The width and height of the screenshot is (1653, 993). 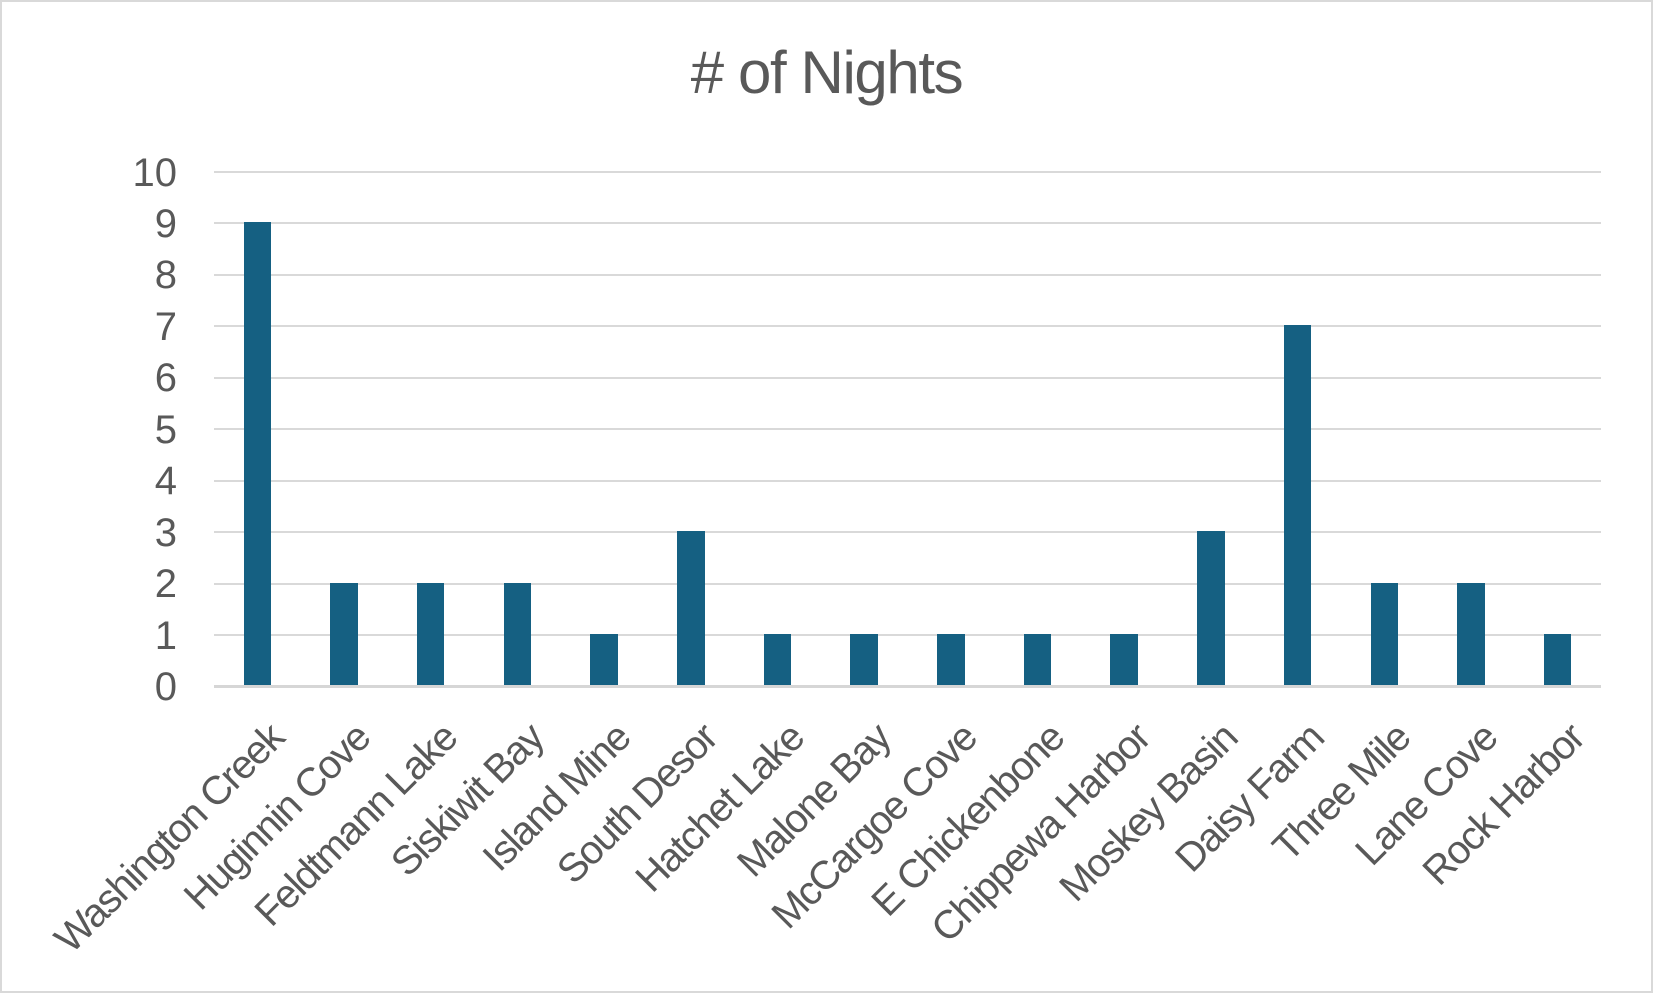 What do you see at coordinates (864, 659) in the screenshot?
I see `bar-malone-bay` at bounding box center [864, 659].